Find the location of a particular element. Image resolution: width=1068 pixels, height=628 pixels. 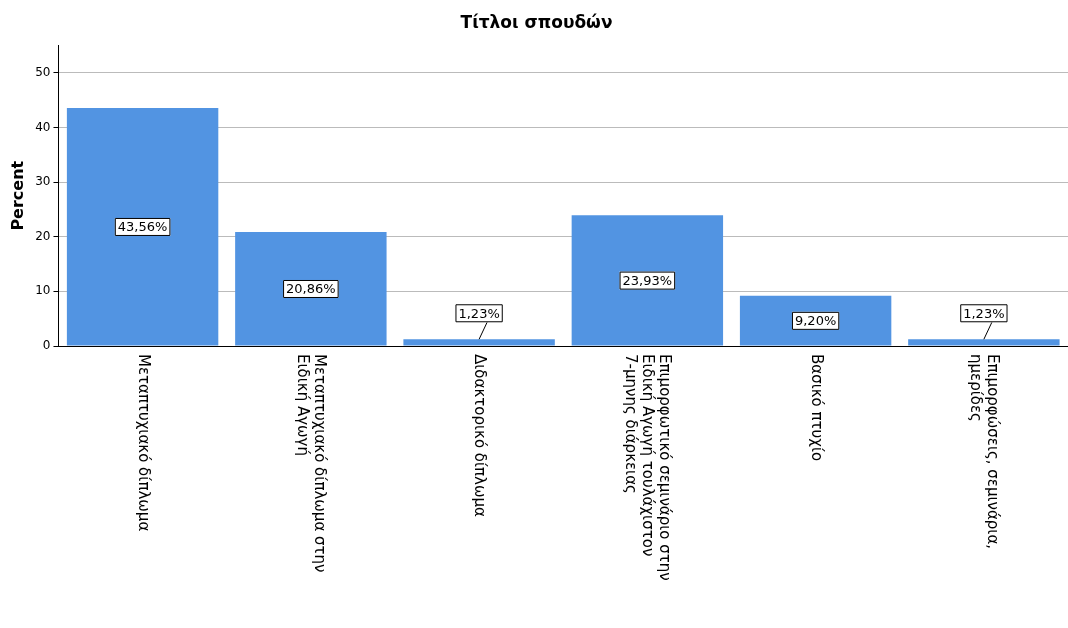

x-tick-label: Επιμορφωτικό σεμινάριο στην Ειδική Αγωγή τουλάχιστον 7-μηνης διάρκειας is located at coordinates (648, 467).